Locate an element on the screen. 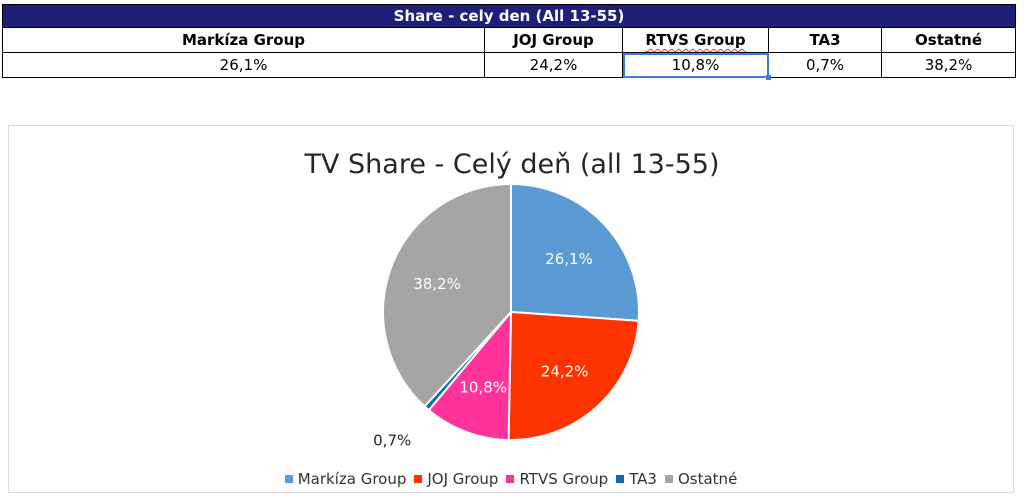 The width and height of the screenshot is (1024, 496). value-ostatne: 38,2% is located at coordinates (948, 65).